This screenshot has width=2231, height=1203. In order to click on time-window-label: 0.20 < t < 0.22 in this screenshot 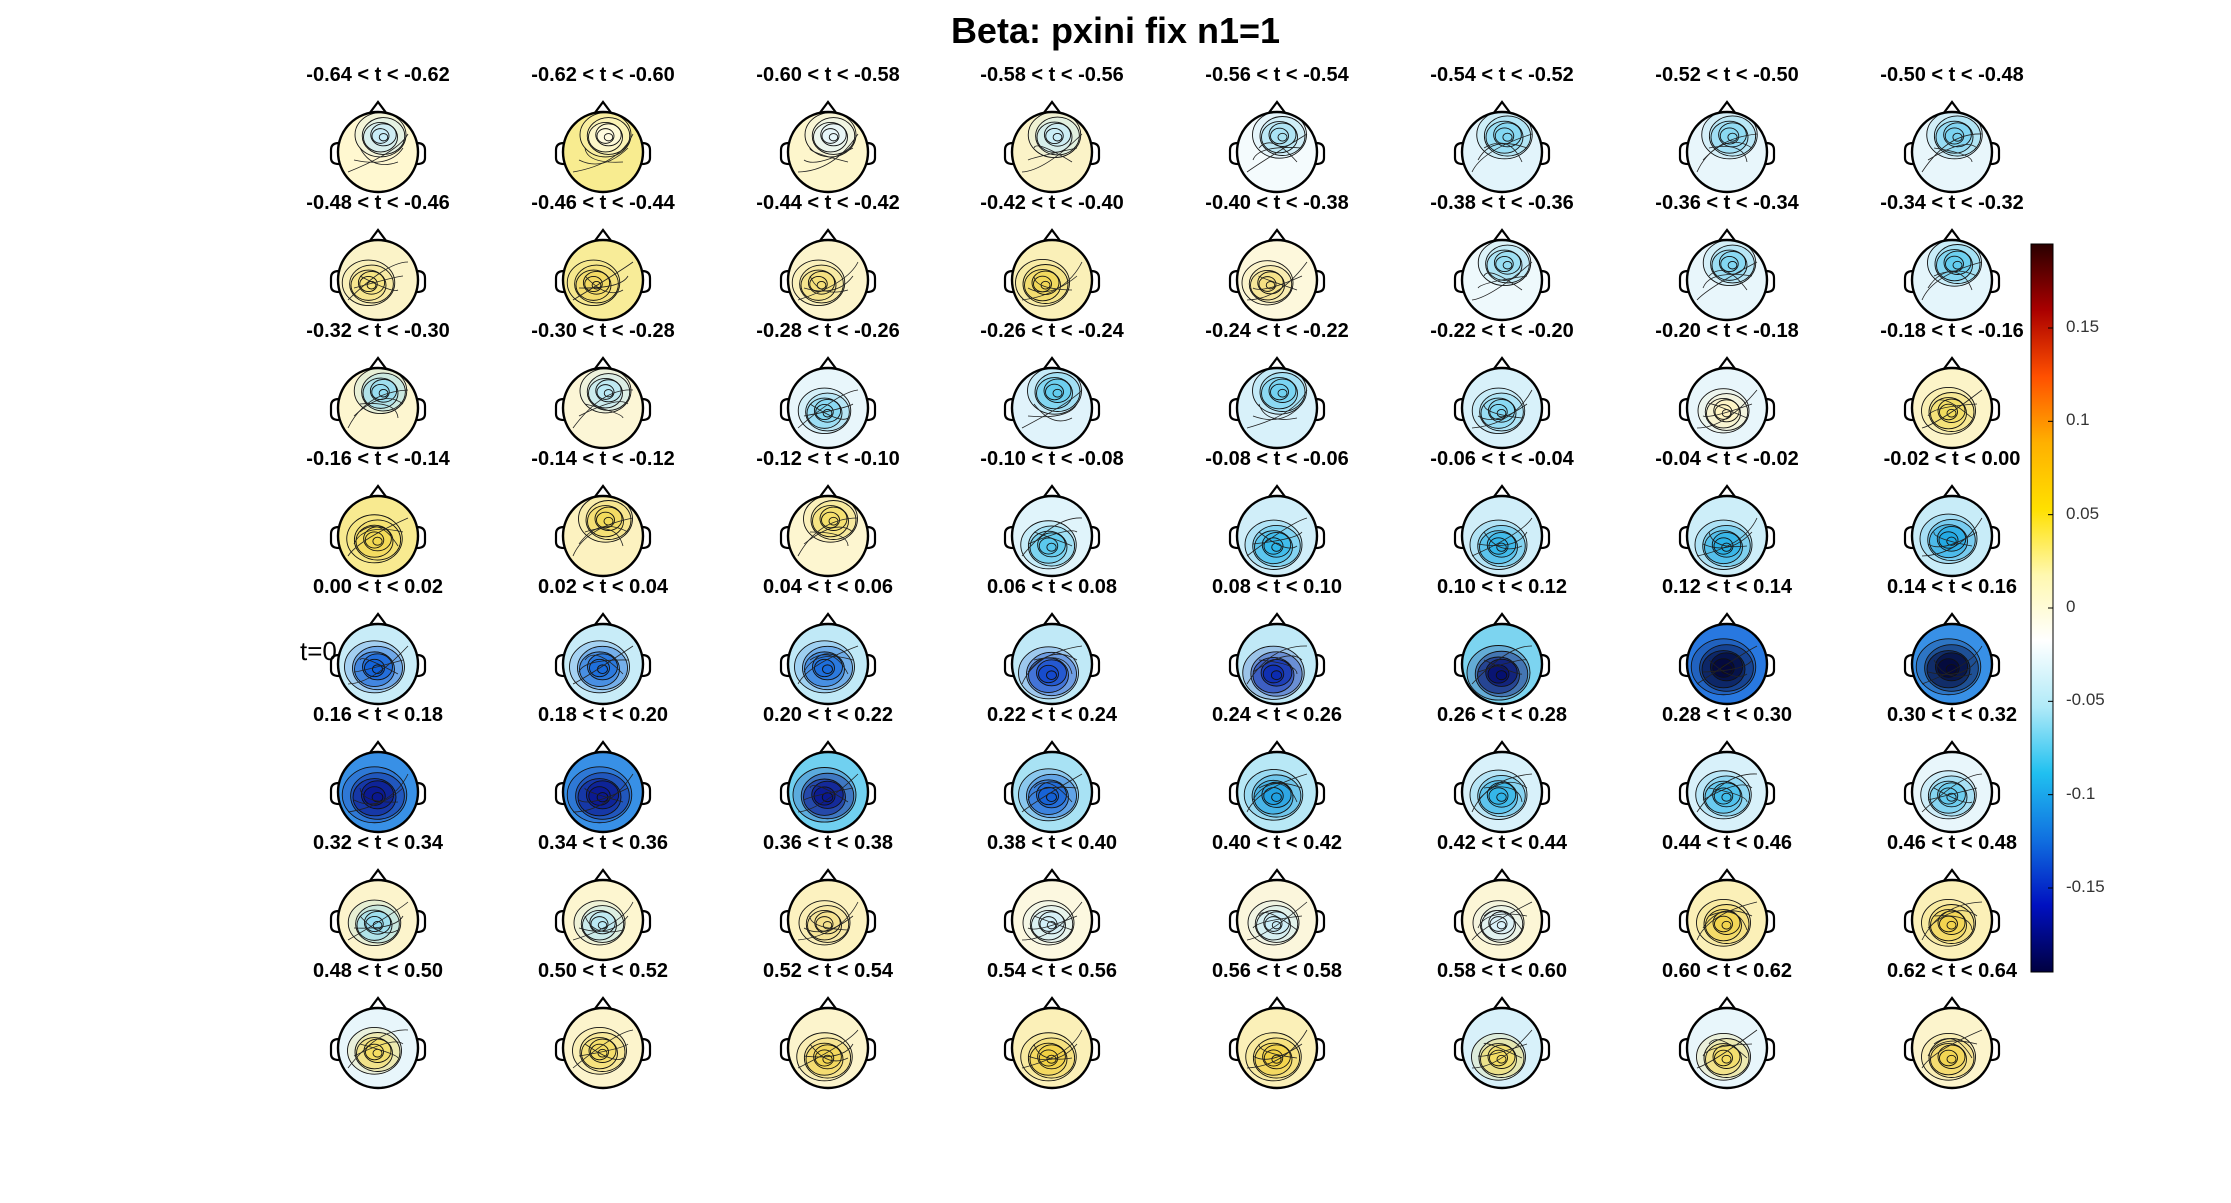, I will do `click(828, 715)`.